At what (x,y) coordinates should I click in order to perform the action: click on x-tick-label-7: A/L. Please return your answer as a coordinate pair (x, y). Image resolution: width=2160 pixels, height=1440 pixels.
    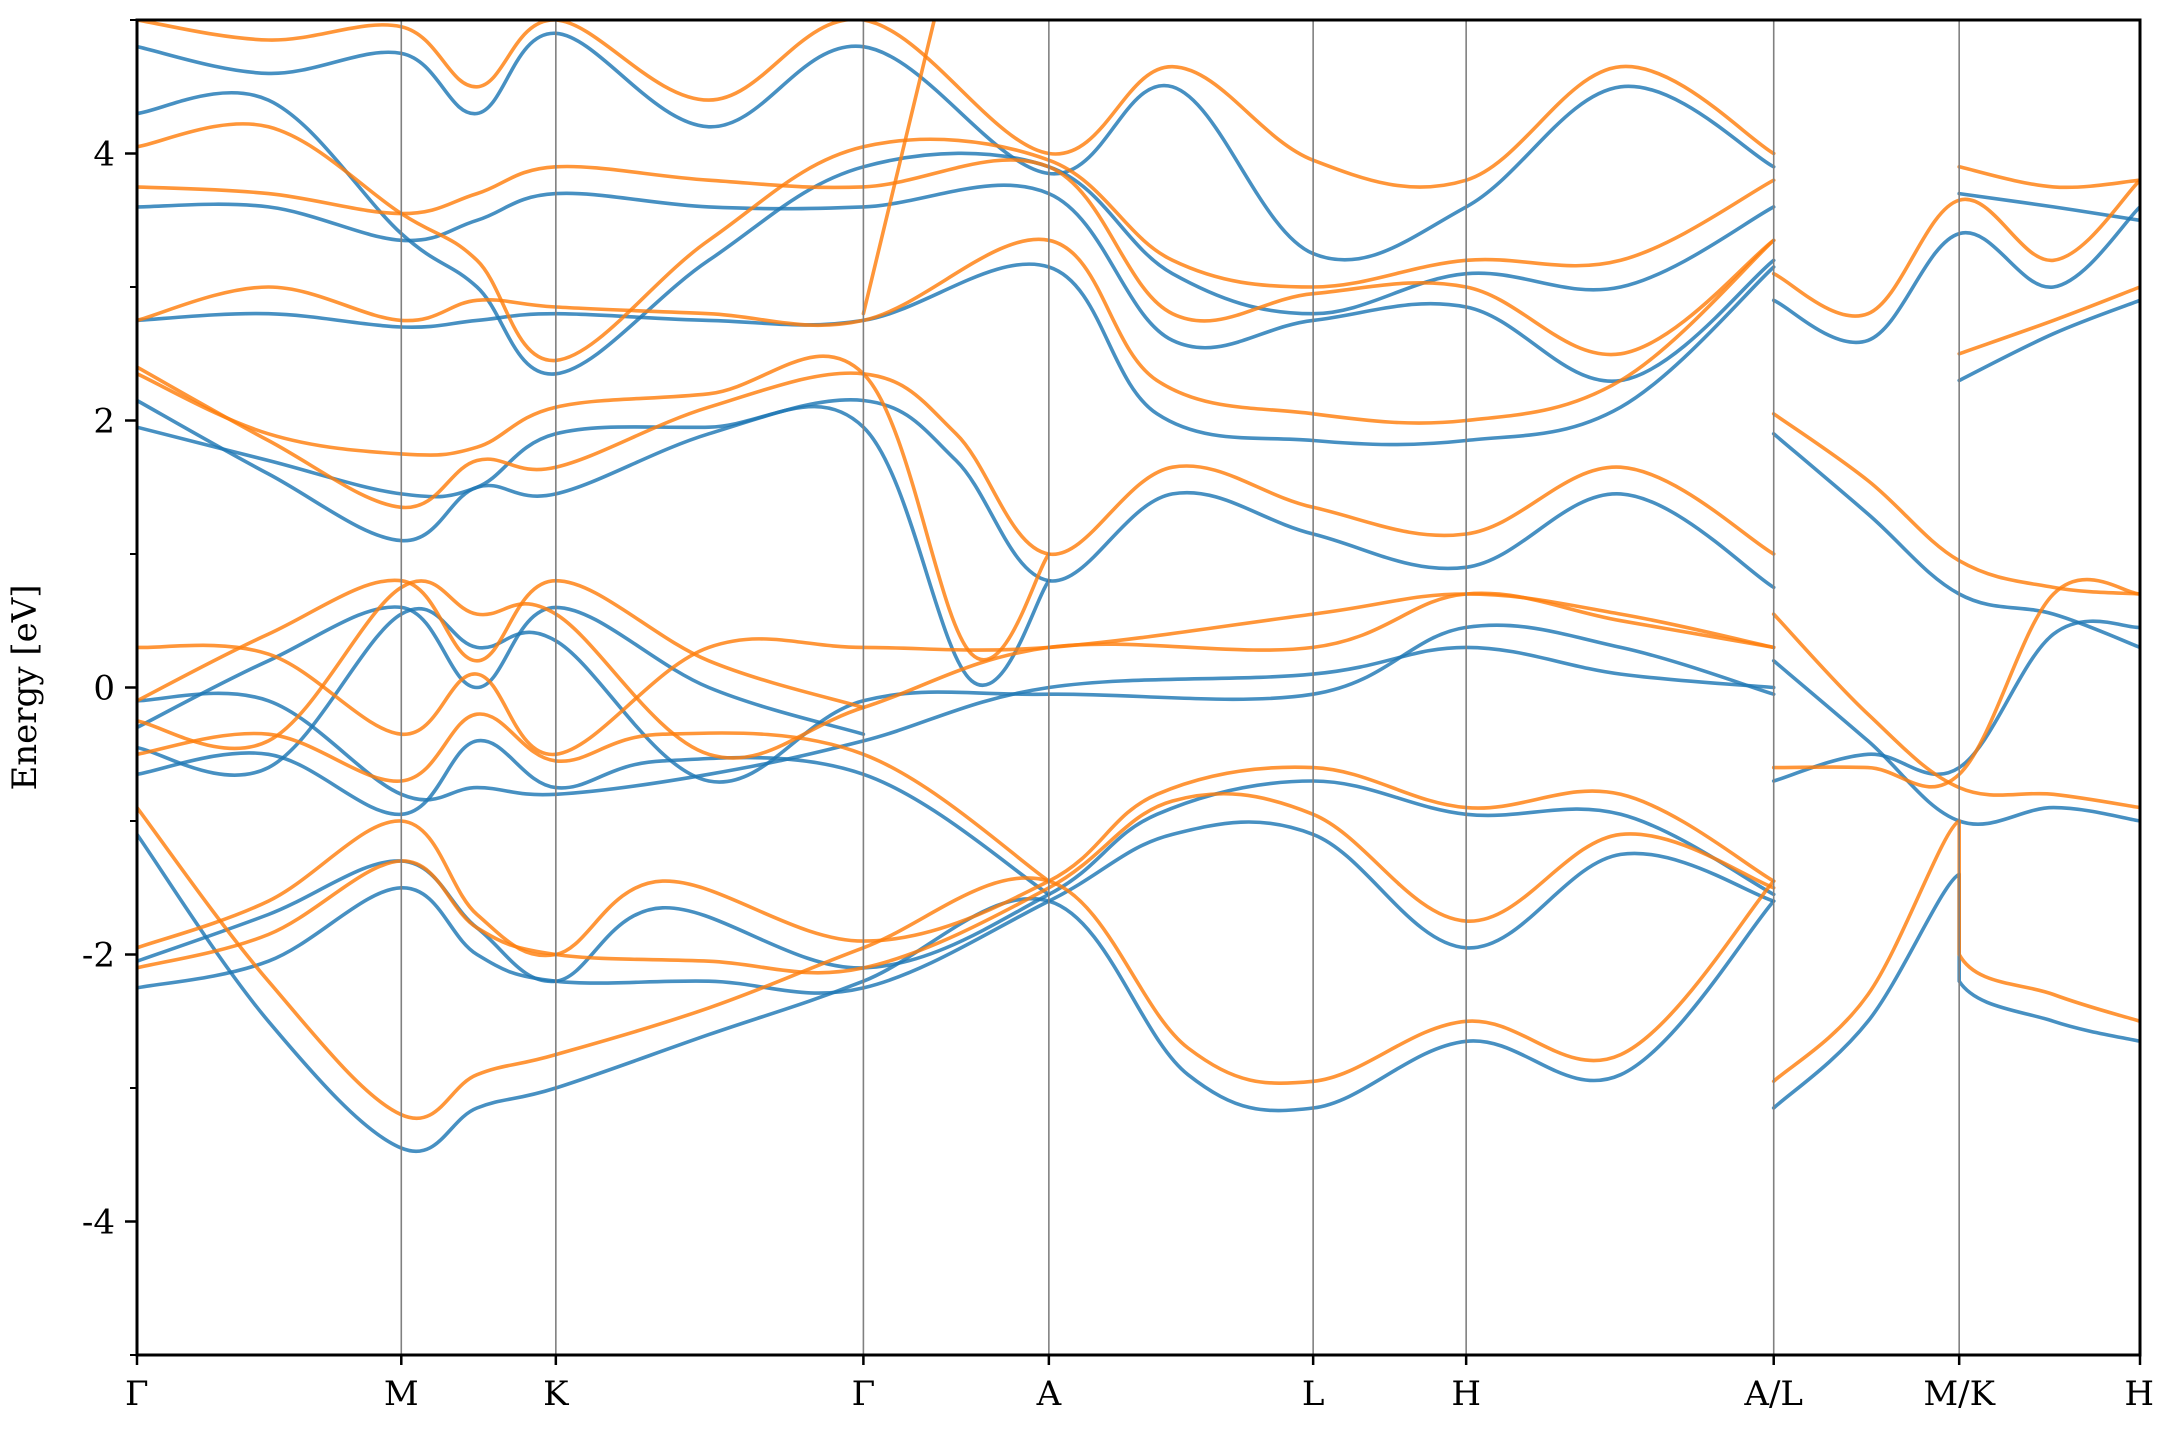
    Looking at the image, I should click on (1773, 1394).